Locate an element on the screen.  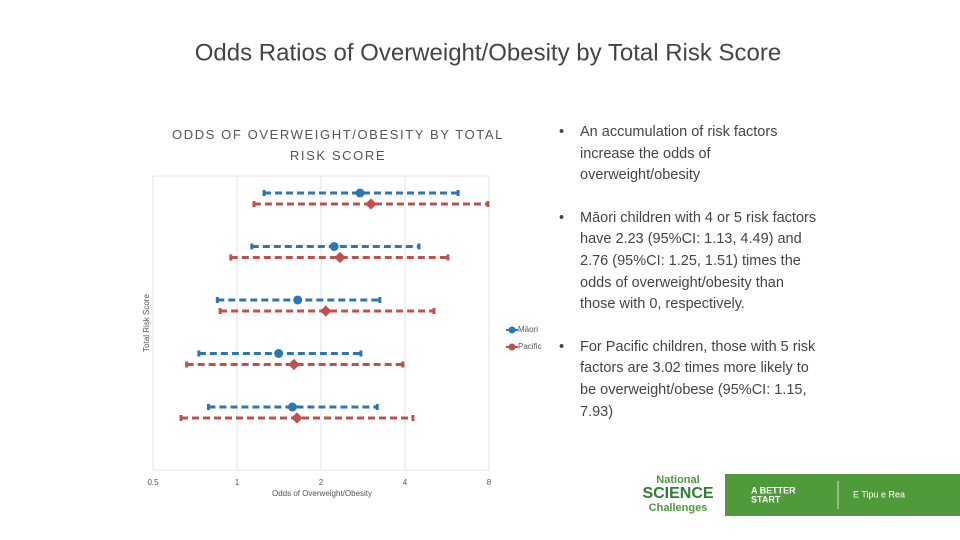
logo-text: National is located at coordinates (677, 480).